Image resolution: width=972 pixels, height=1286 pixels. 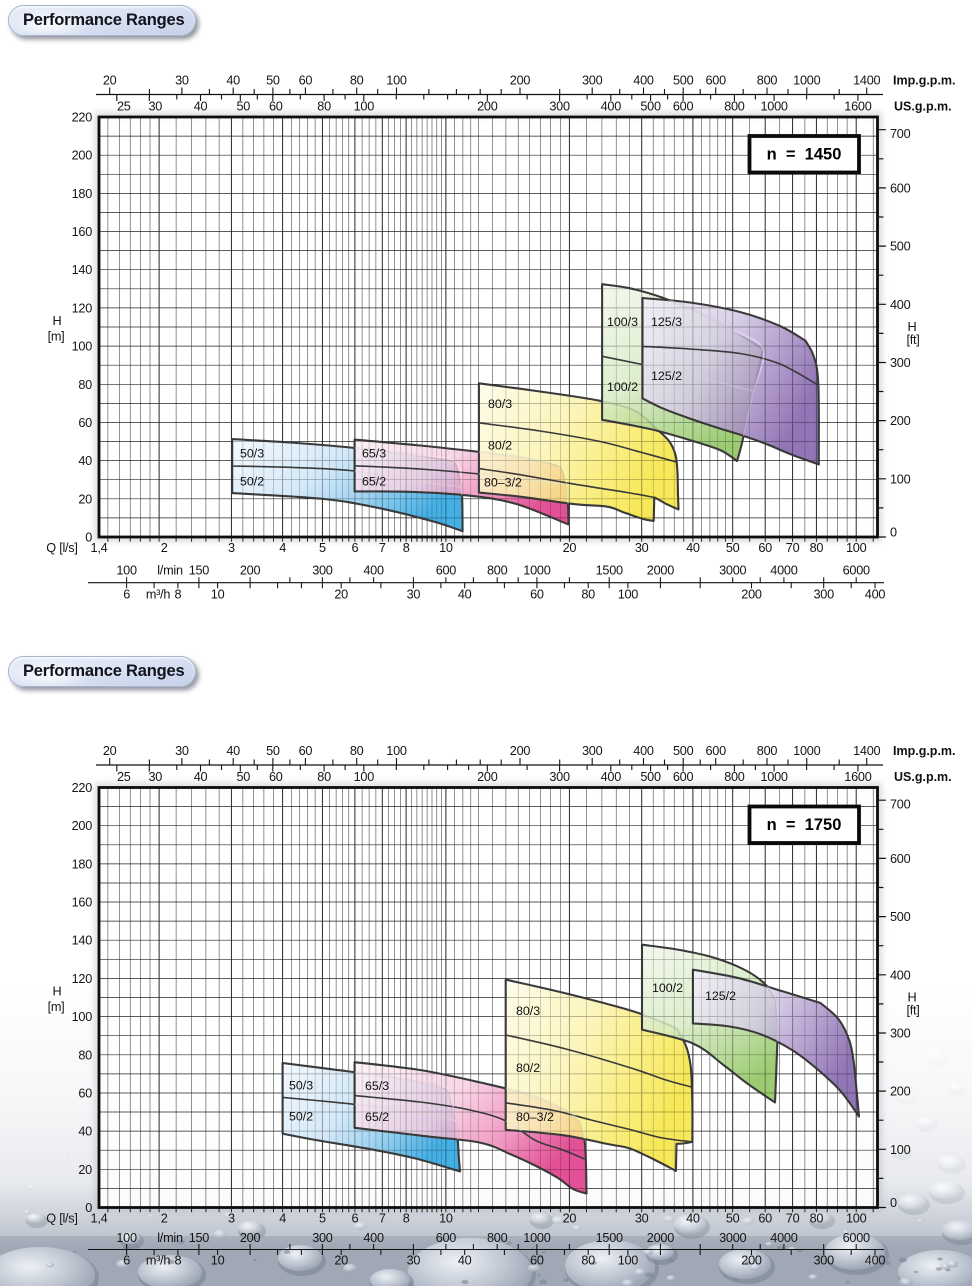 I want to click on svg-text: 3, so click(x=231, y=1219).